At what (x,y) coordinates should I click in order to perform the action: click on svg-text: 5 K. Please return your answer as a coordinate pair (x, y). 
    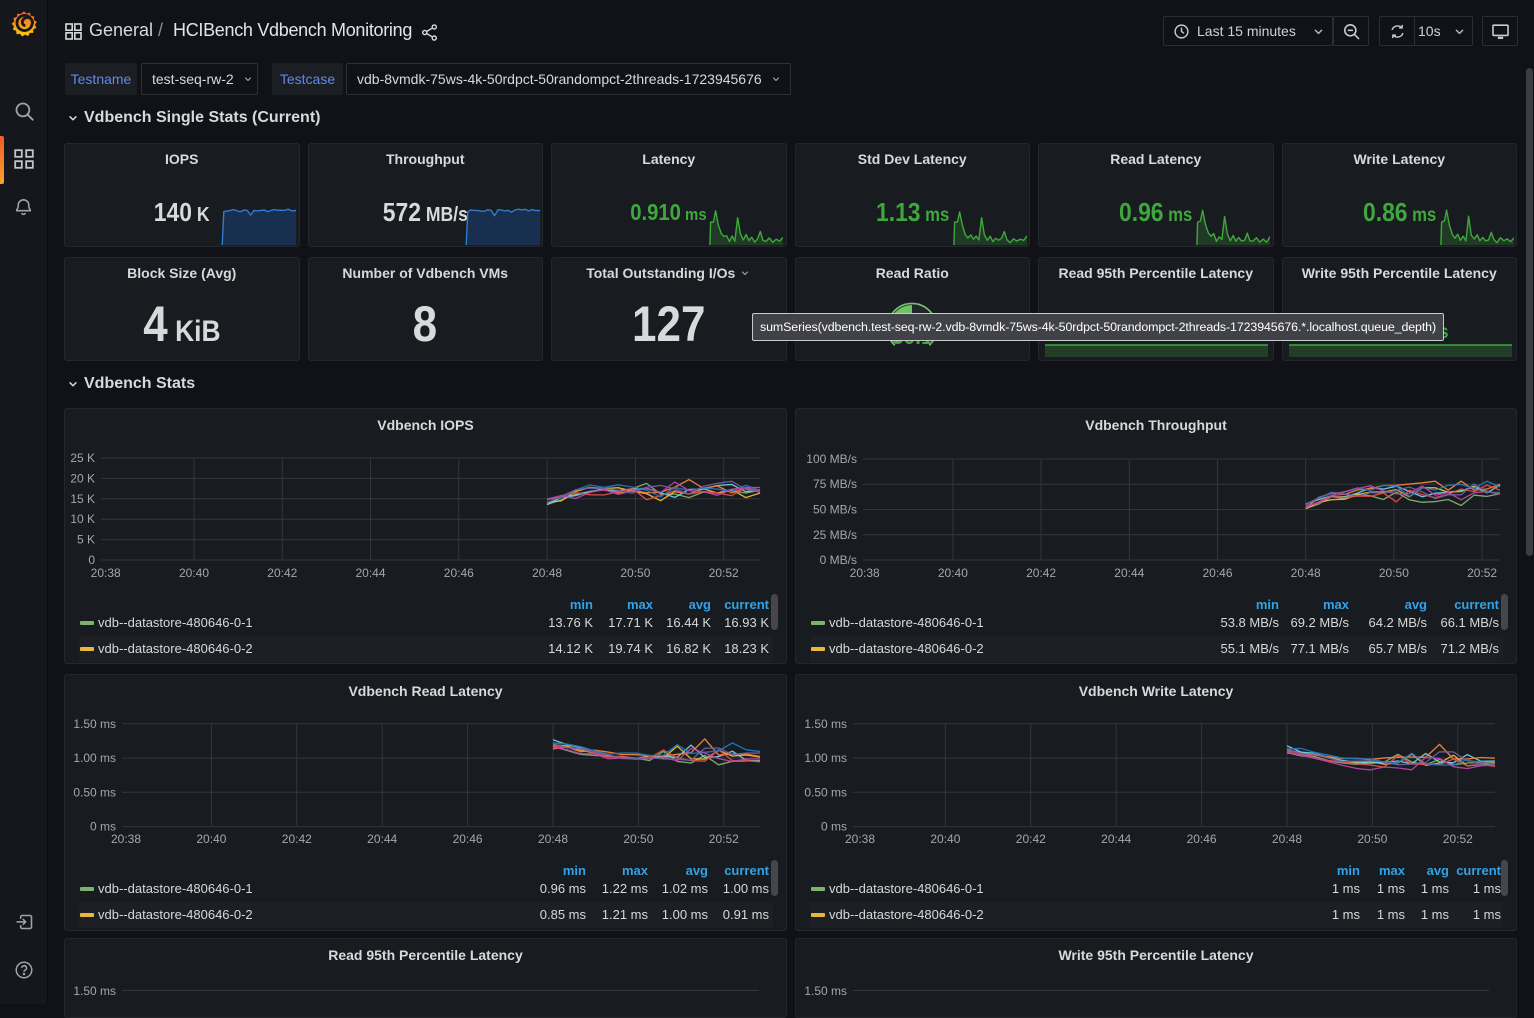
    Looking at the image, I should click on (86, 540).